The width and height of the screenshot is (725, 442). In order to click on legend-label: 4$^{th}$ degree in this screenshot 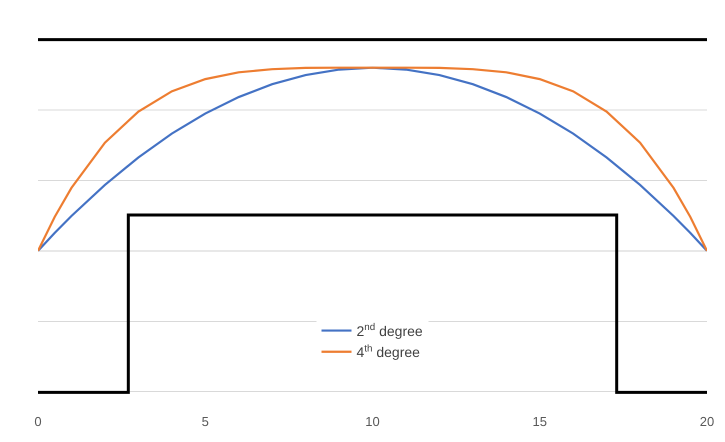, I will do `click(388, 351)`.